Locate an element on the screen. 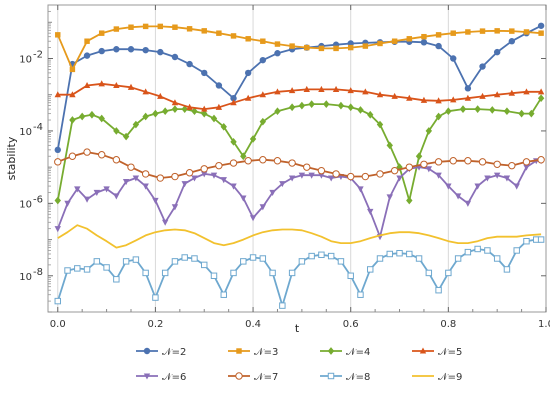 Image resolution: width=550 pixels, height=404 pixels. series-line is located at coordinates (299, 236).